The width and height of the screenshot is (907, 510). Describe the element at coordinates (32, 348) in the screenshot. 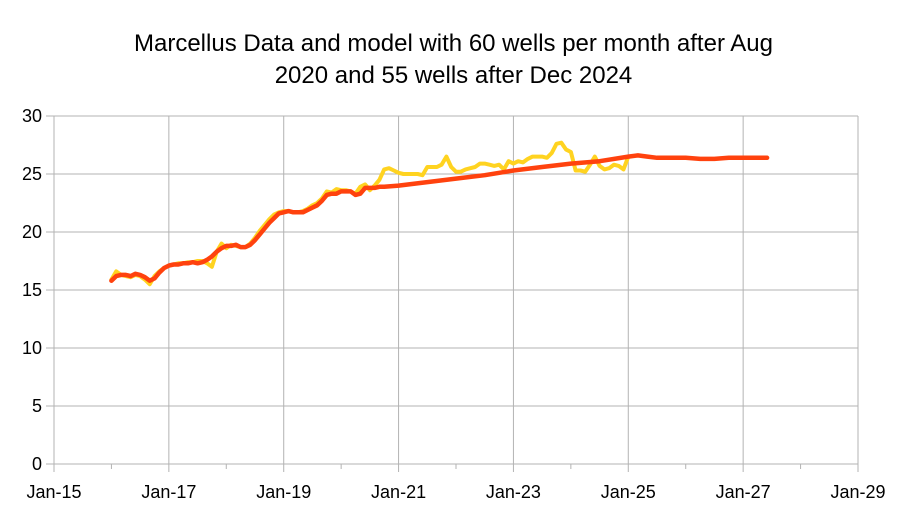

I see `y-tick-label: 10` at that location.